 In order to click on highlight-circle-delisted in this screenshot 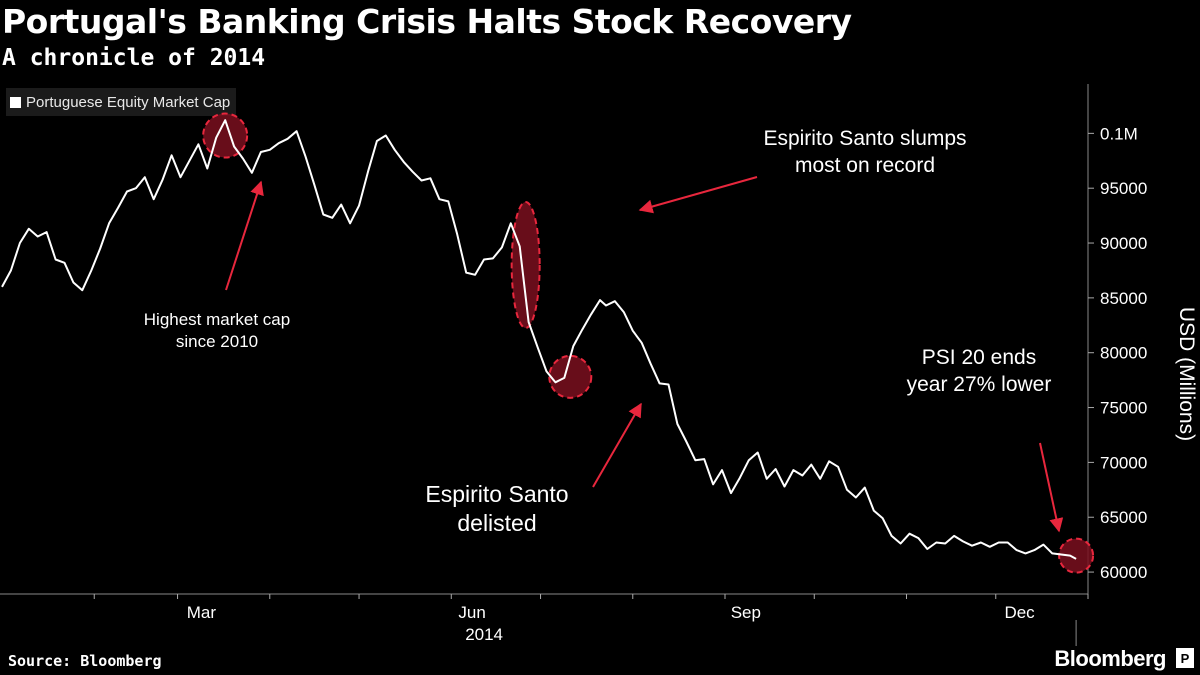, I will do `click(570, 376)`.